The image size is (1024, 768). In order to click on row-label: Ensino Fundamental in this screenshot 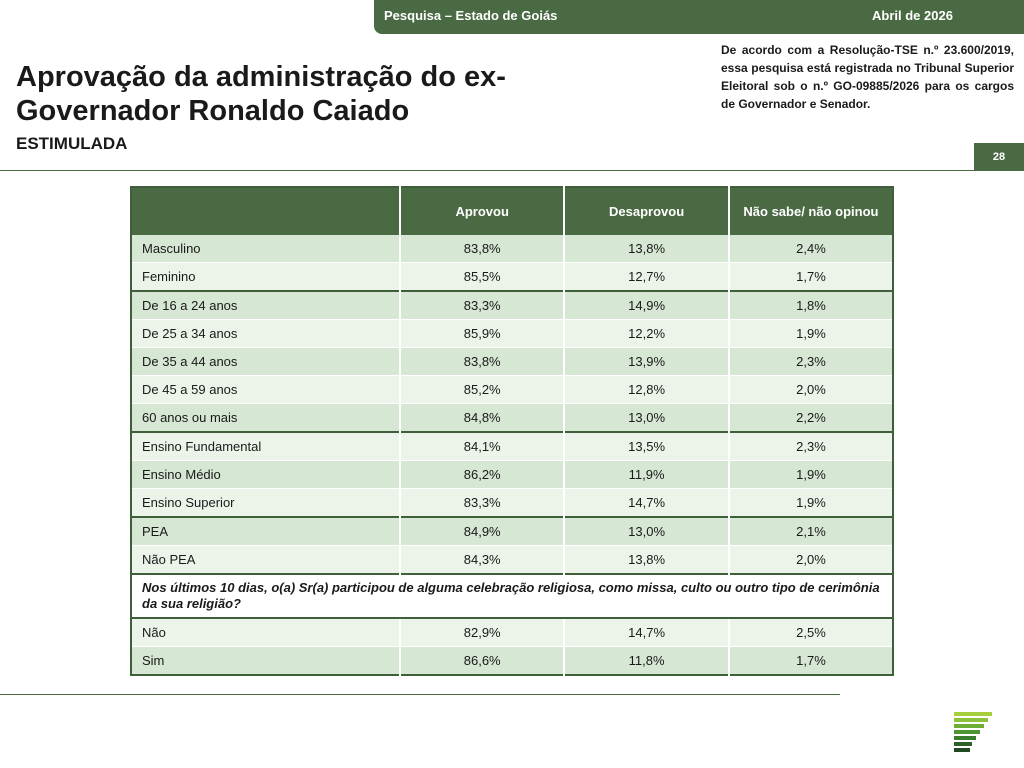, I will do `click(266, 446)`.